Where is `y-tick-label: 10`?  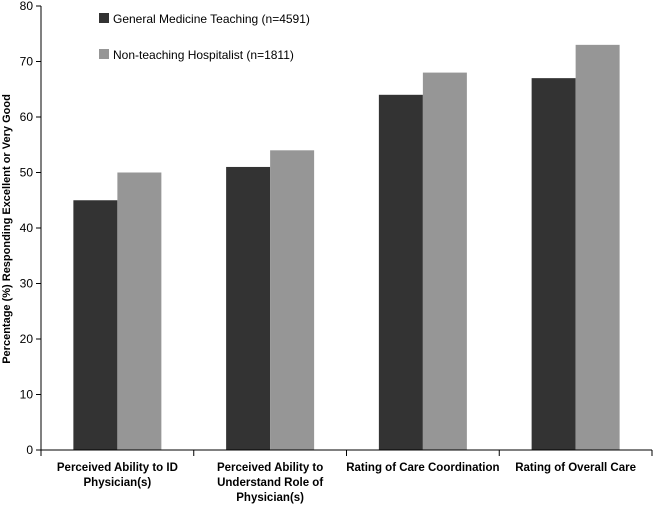 y-tick-label: 10 is located at coordinates (27, 395).